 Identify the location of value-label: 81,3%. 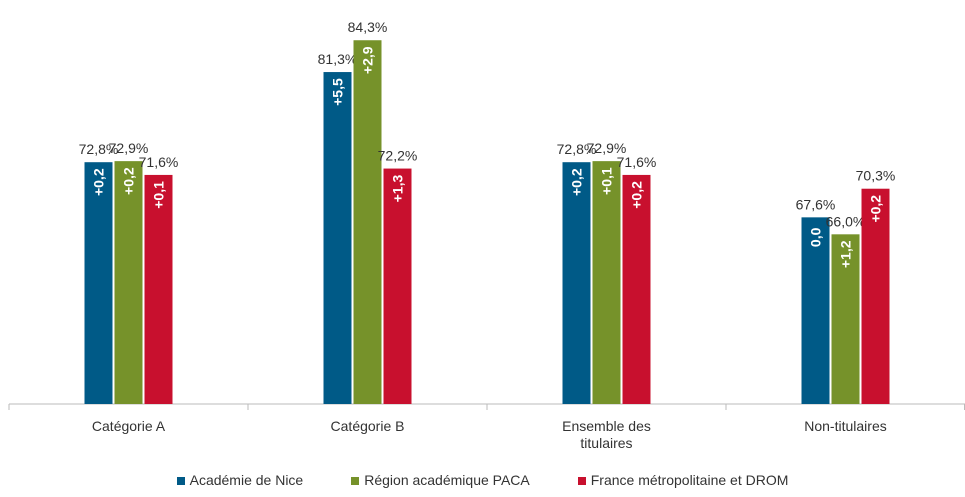
(338, 59).